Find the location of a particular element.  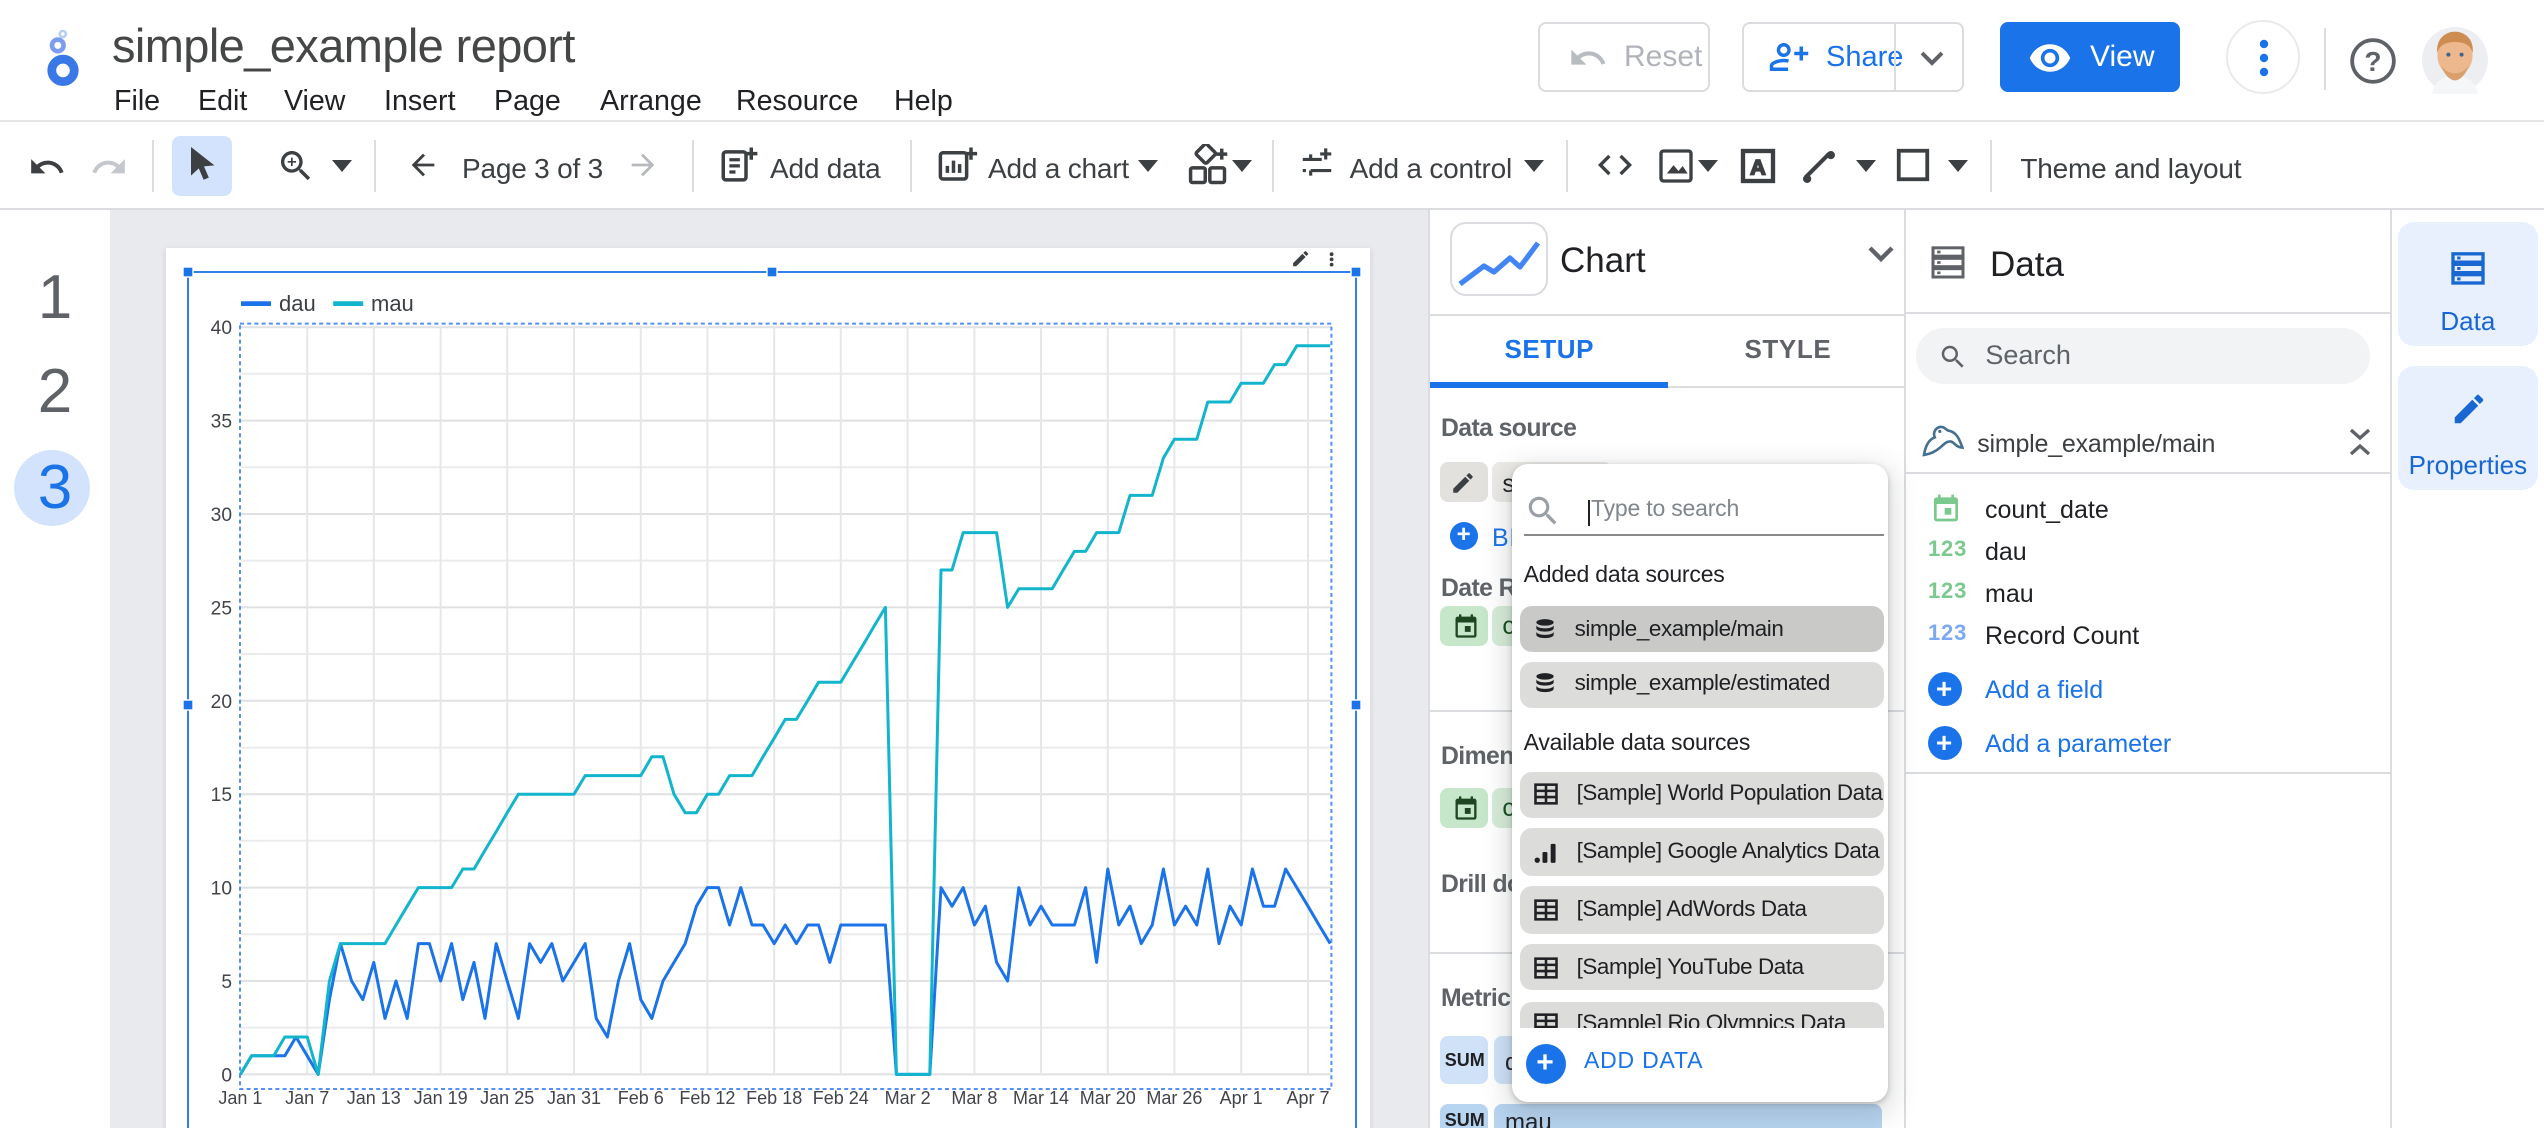

svg-text: Mar 20 is located at coordinates (1108, 1098).